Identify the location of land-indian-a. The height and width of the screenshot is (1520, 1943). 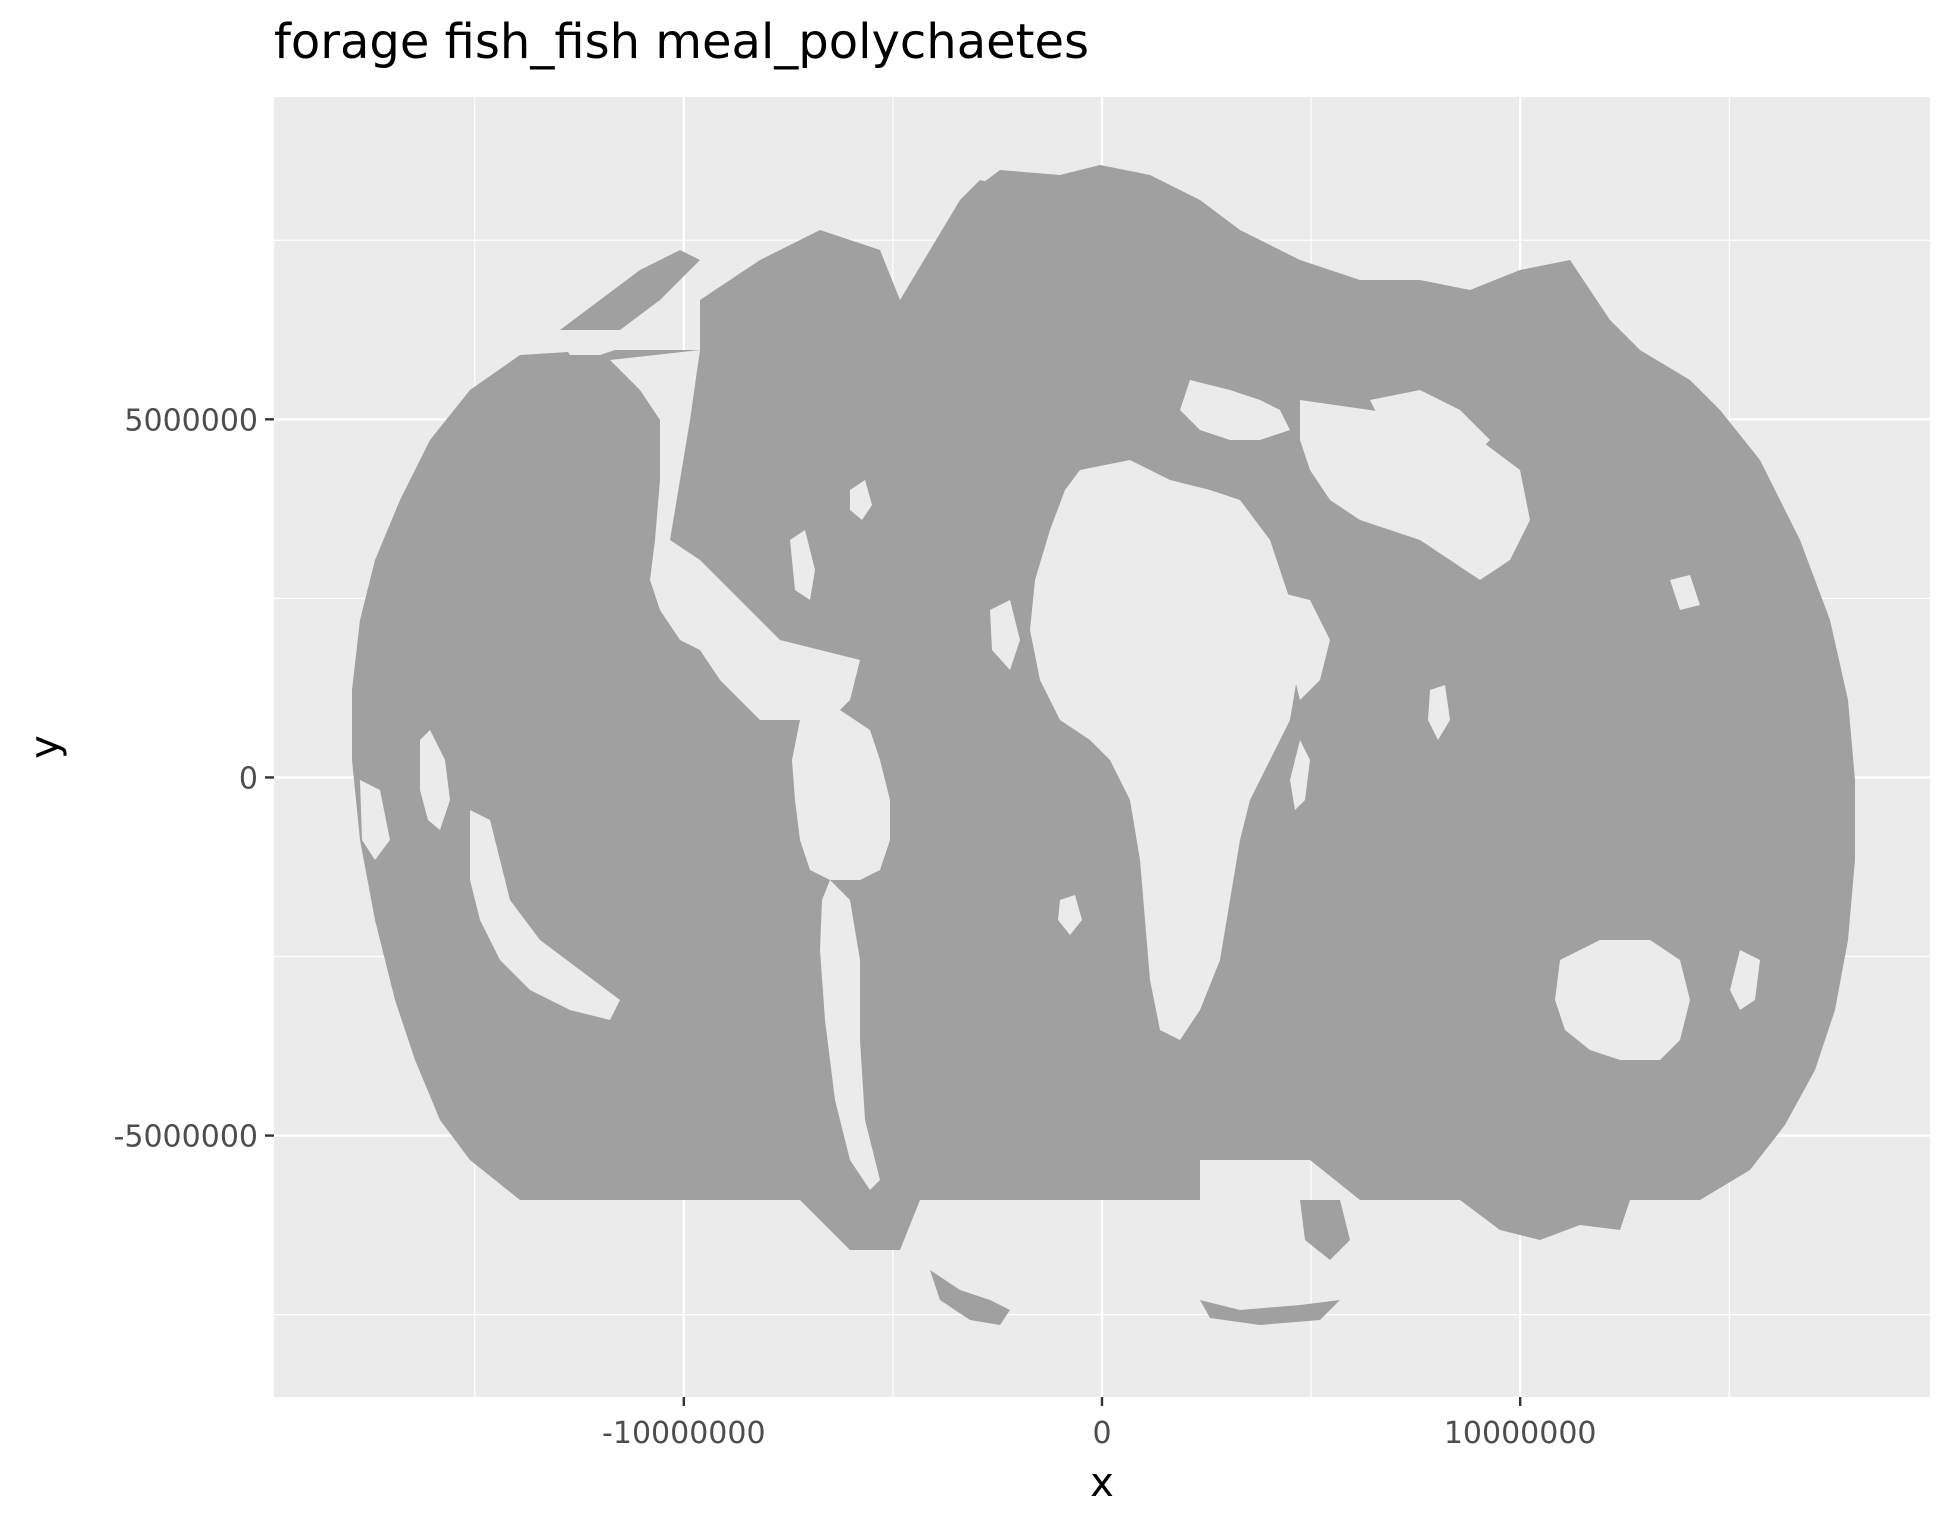
(1439, 712).